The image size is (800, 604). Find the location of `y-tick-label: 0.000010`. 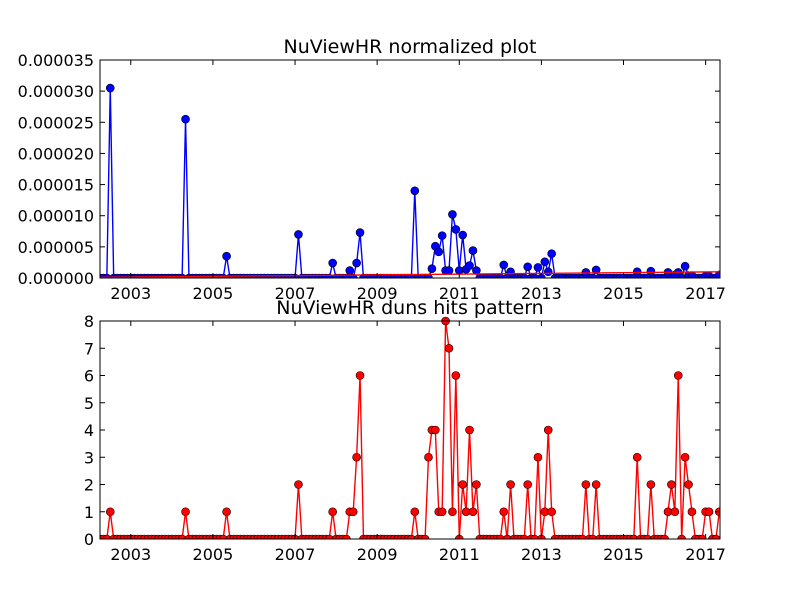

y-tick-label: 0.000010 is located at coordinates (56, 216).